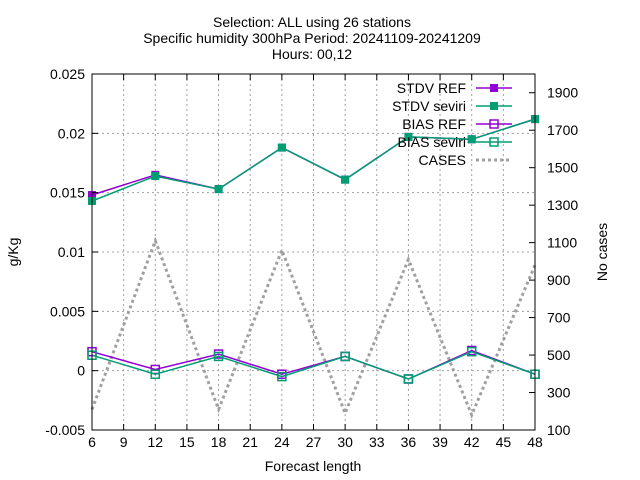  I want to click on y2-tick-label: 1700, so click(562, 130).